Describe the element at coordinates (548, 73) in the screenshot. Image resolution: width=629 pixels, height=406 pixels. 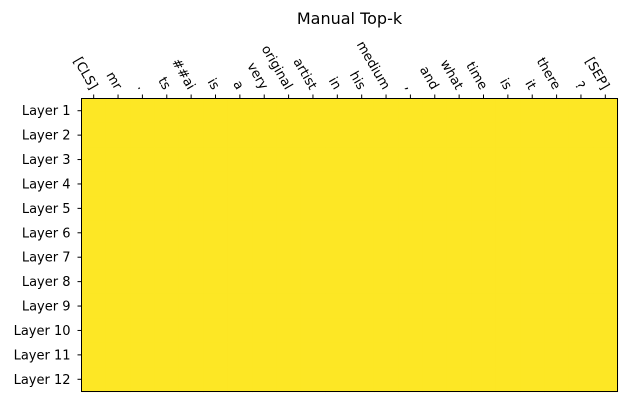
I see `x-tick-label: there` at that location.